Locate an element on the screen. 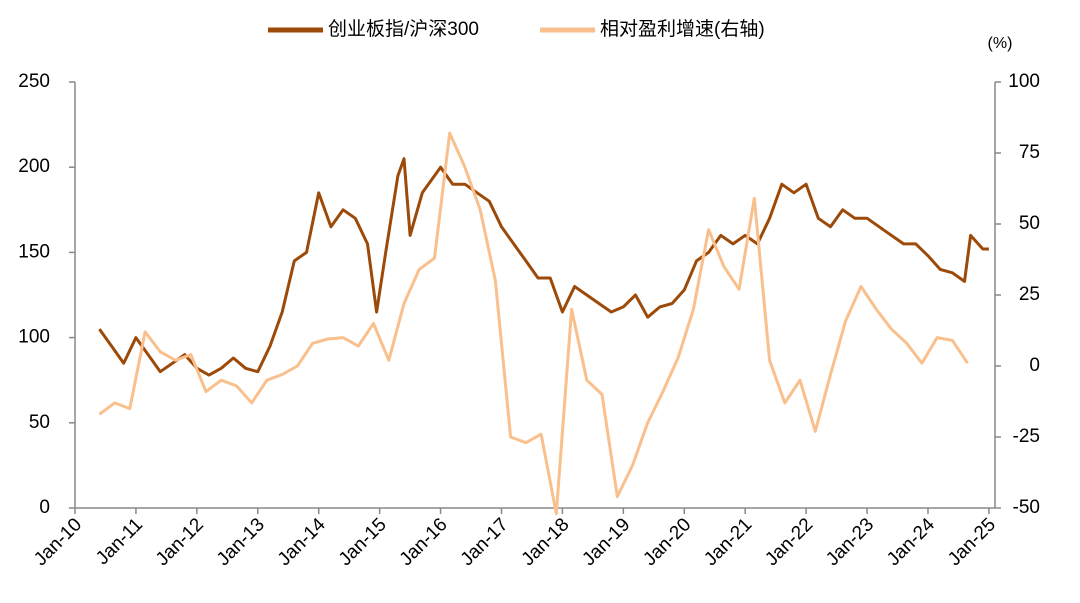  x-tick-label: Jan-13 is located at coordinates (241, 542).